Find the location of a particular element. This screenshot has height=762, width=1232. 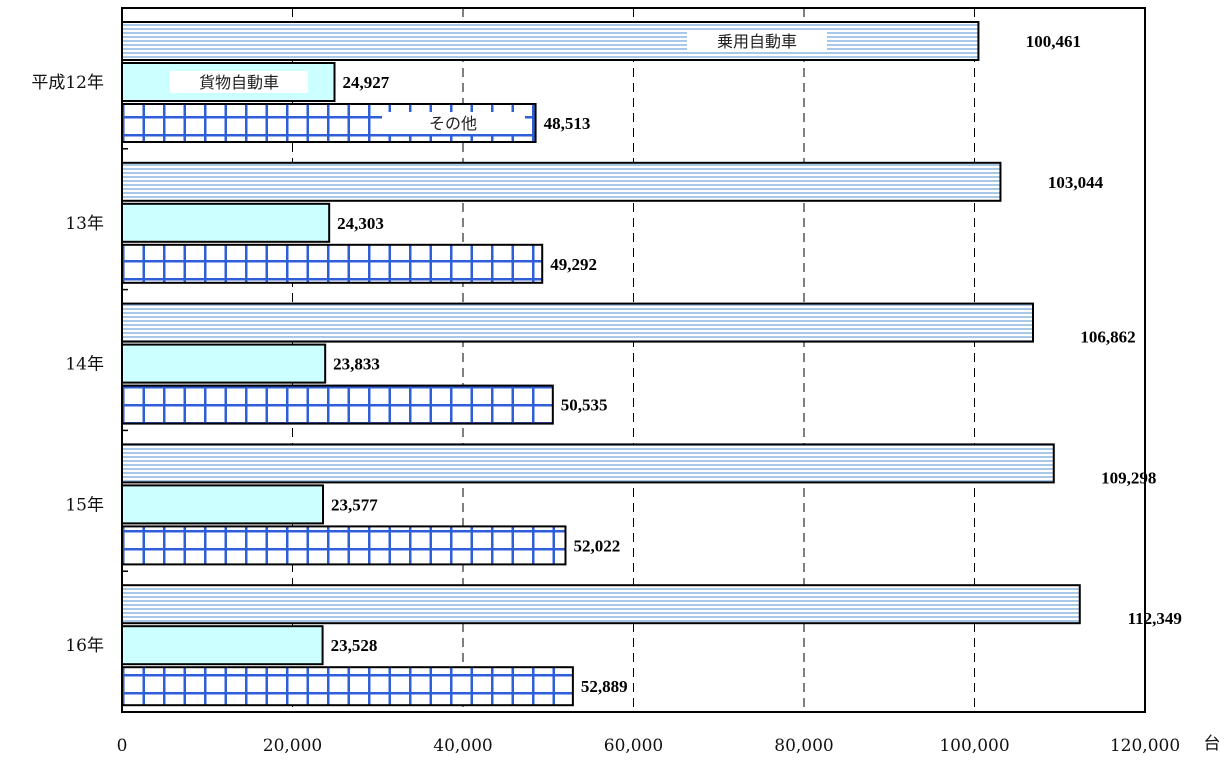

x-tick-label: 20,000 is located at coordinates (292, 746).